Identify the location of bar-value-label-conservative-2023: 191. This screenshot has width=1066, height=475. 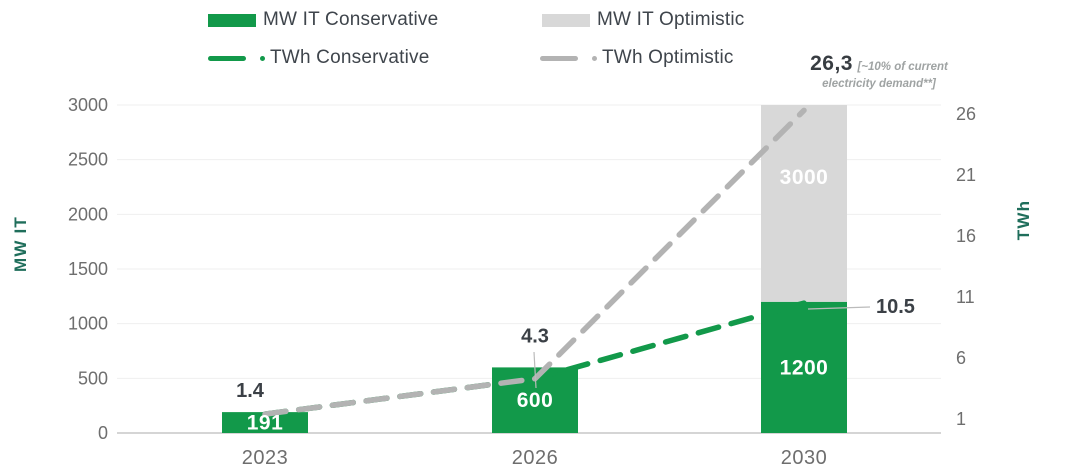
(265, 423).